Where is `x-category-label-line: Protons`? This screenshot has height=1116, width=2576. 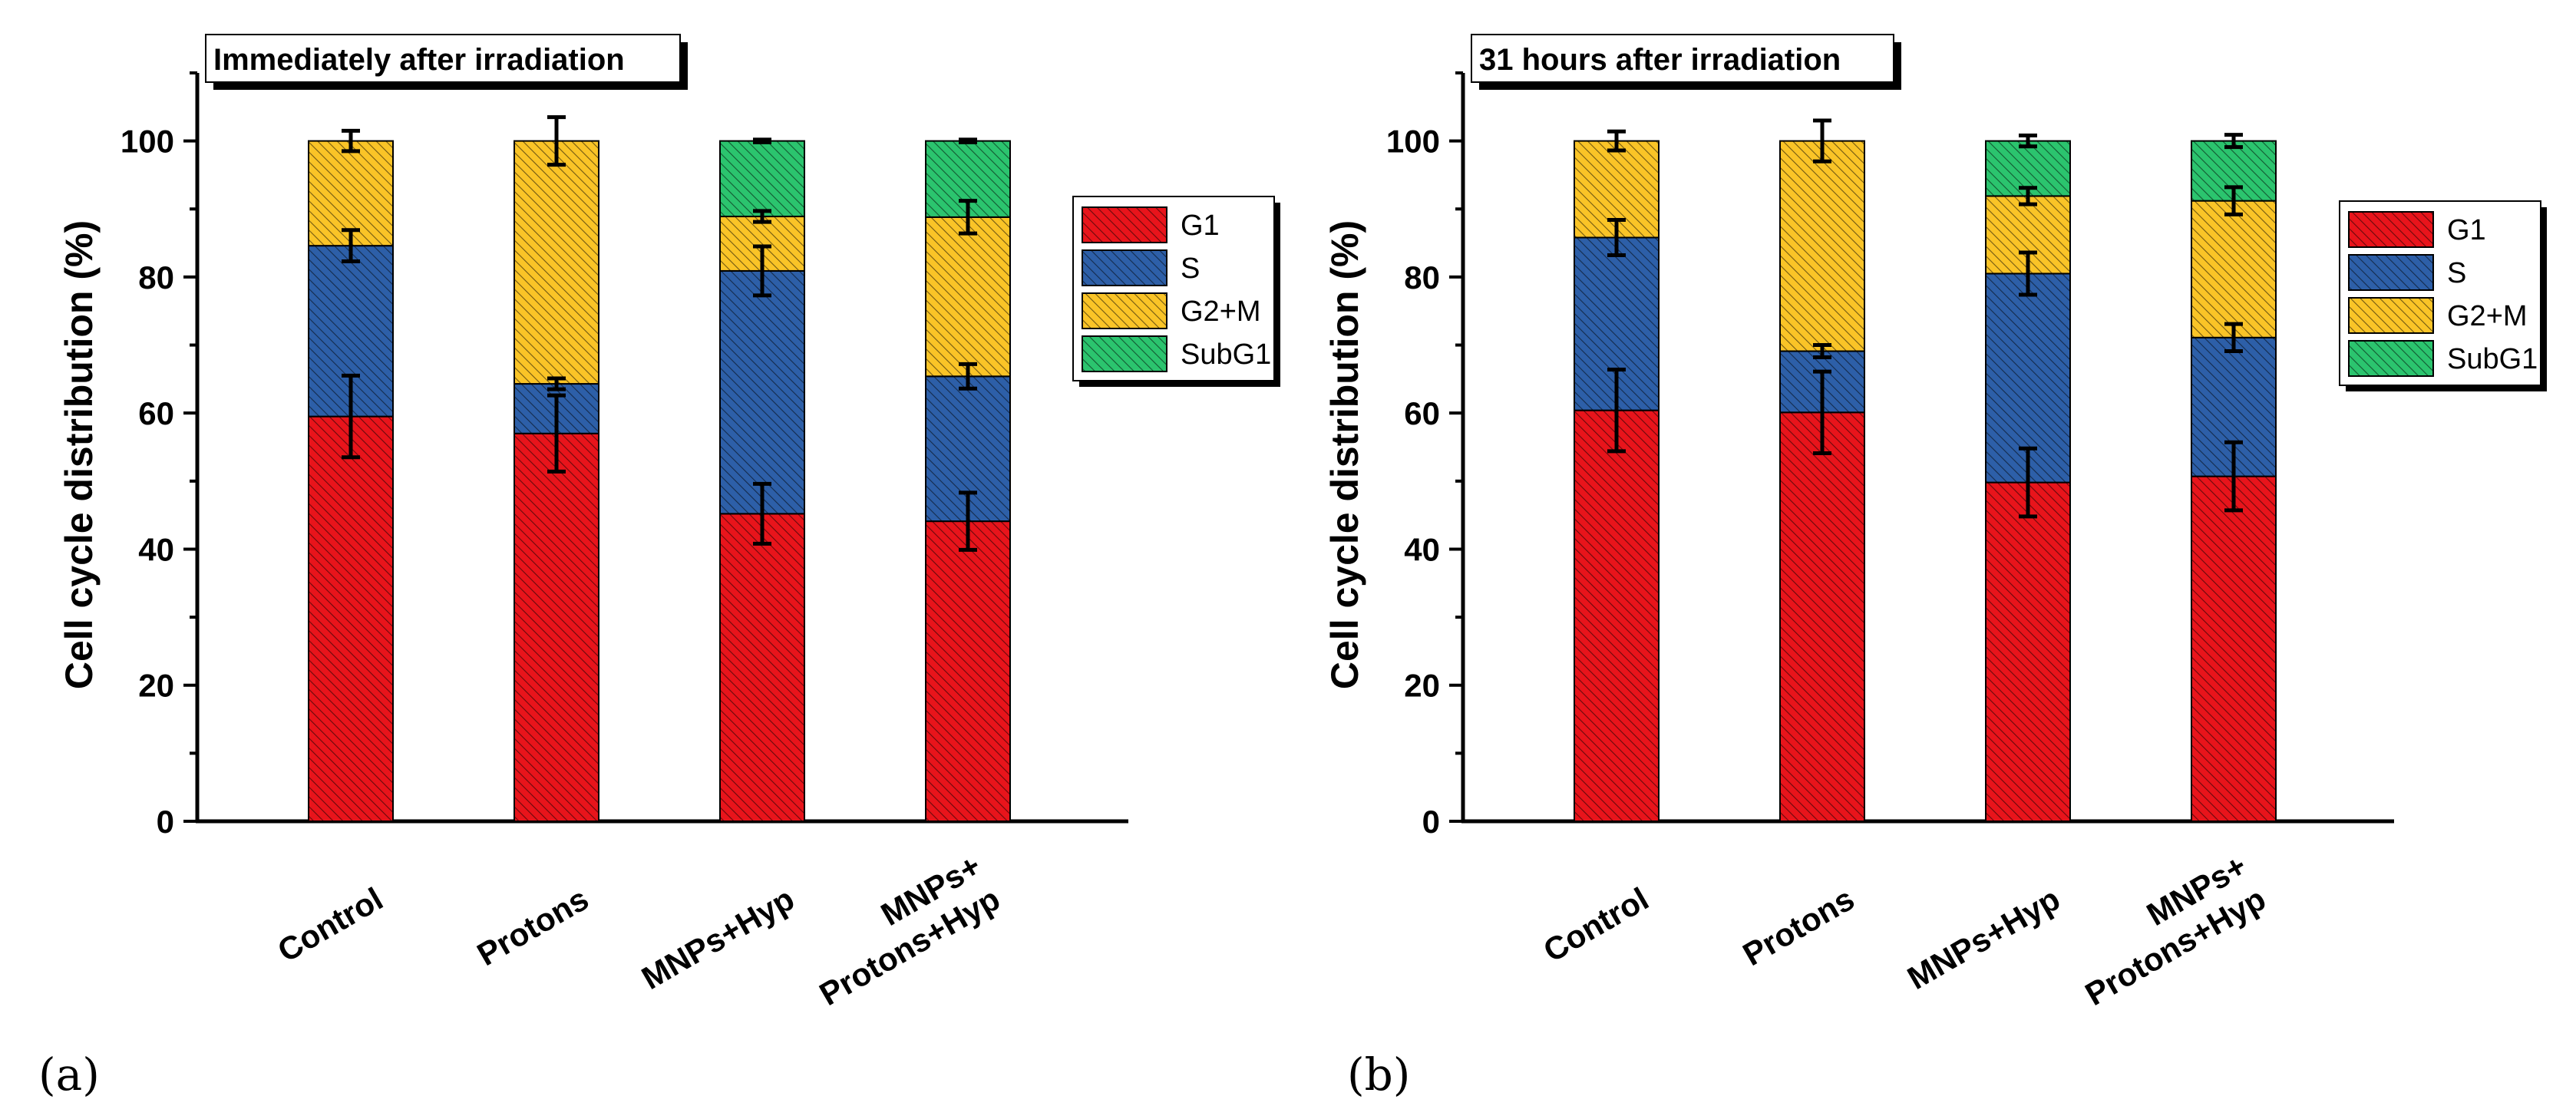 x-category-label-line: Protons is located at coordinates (533, 926).